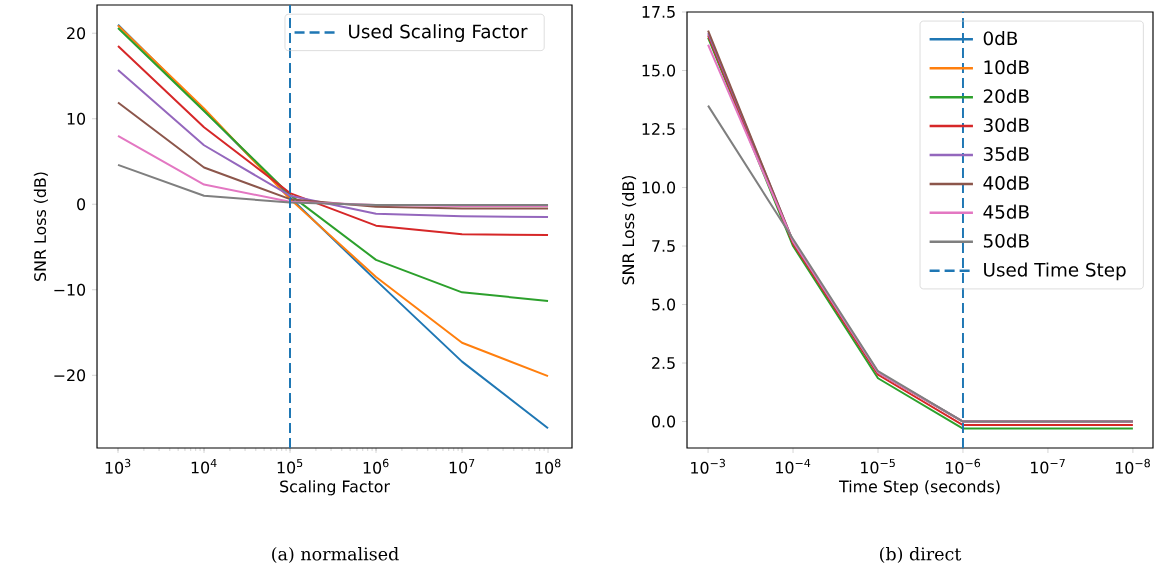 This screenshot has width=1166, height=576. I want to click on y-tick-label: 2.5, so click(663, 363).